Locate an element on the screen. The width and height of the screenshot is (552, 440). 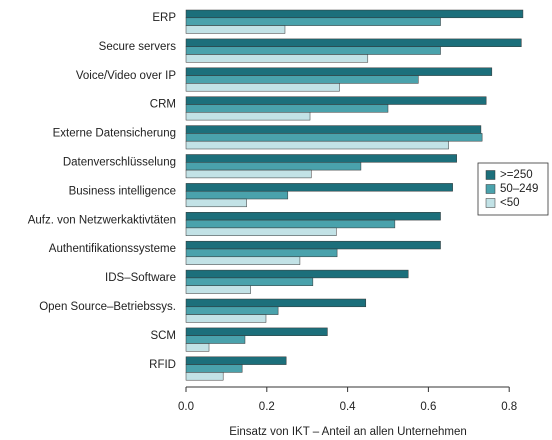
category-label: Secure servers is located at coordinates (138, 47).